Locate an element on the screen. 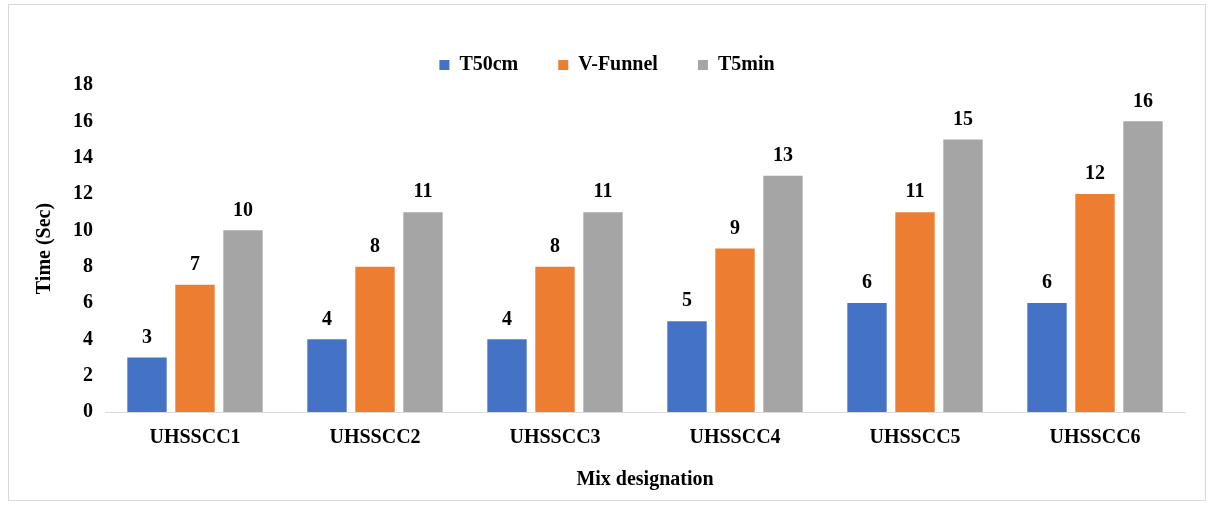 The height and width of the screenshot is (507, 1214). y-tick-label: 14 is located at coordinates (83, 155).